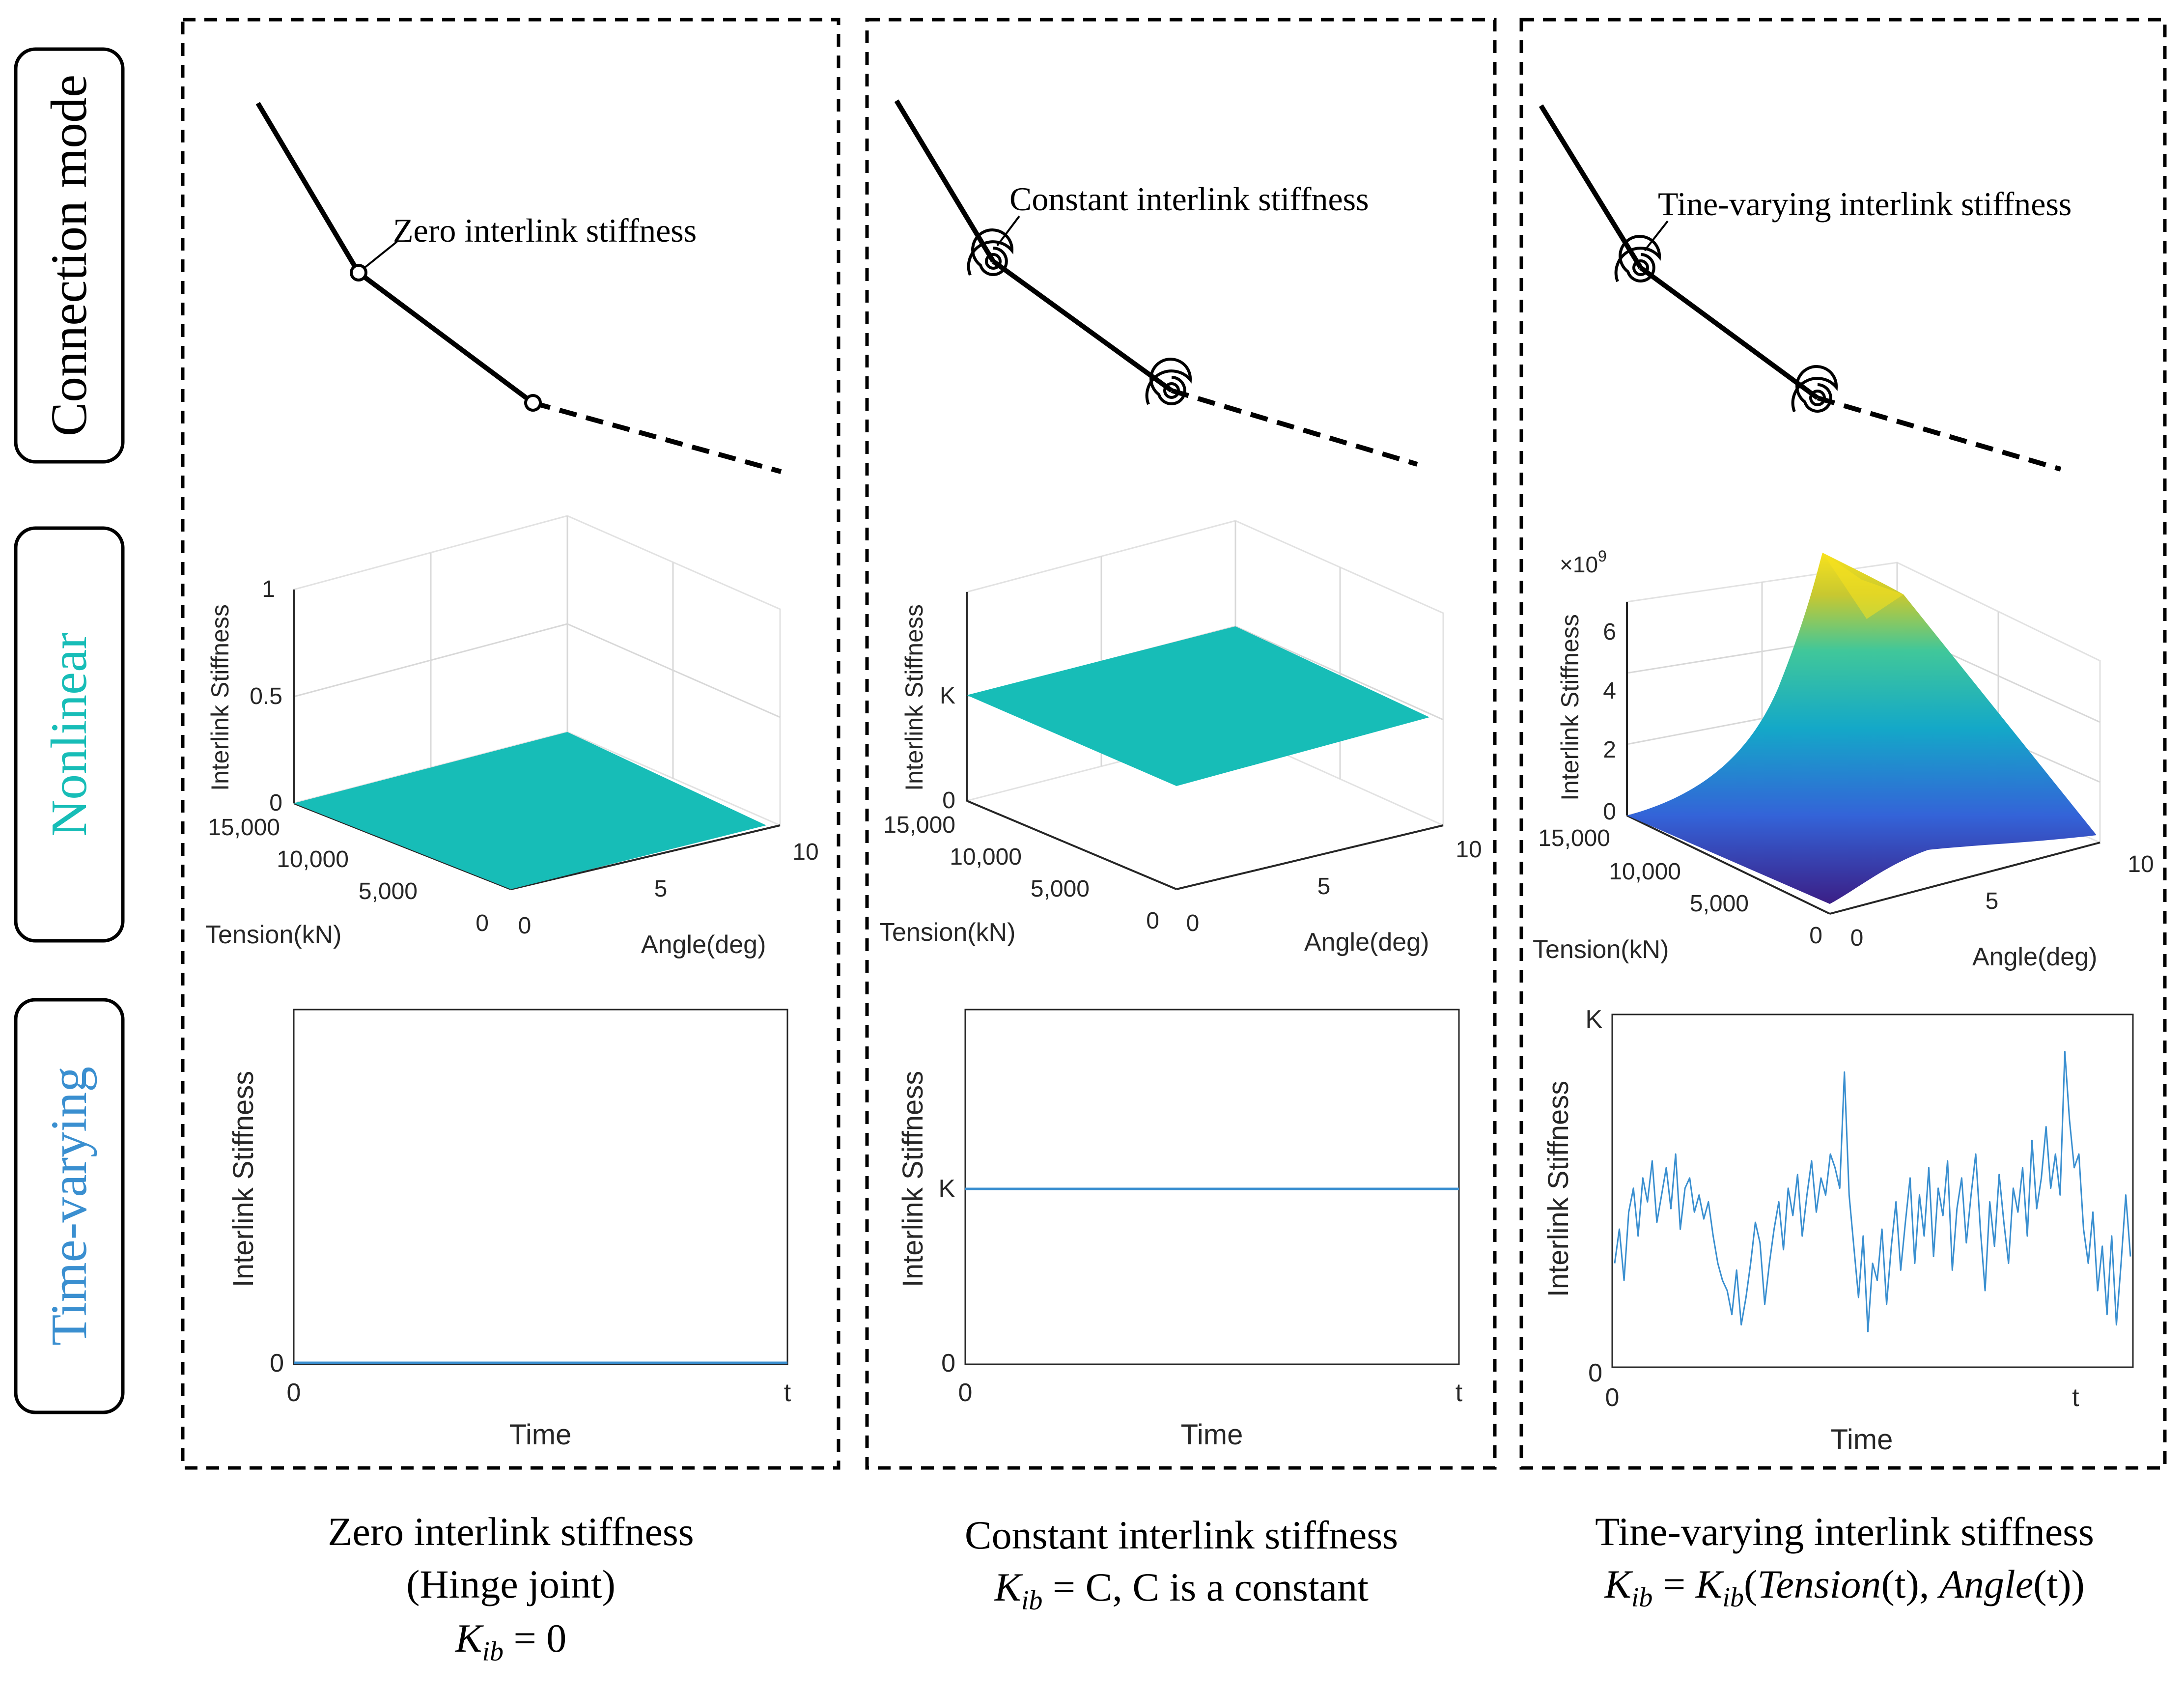  What do you see at coordinates (1865, 204) in the screenshot?
I see `connection-label-time-varying: Tine-varying interlink stiffness` at bounding box center [1865, 204].